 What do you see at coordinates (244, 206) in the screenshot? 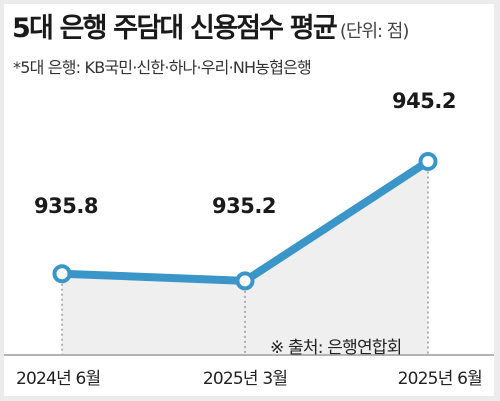
I see `data-label: 935.2` at bounding box center [244, 206].